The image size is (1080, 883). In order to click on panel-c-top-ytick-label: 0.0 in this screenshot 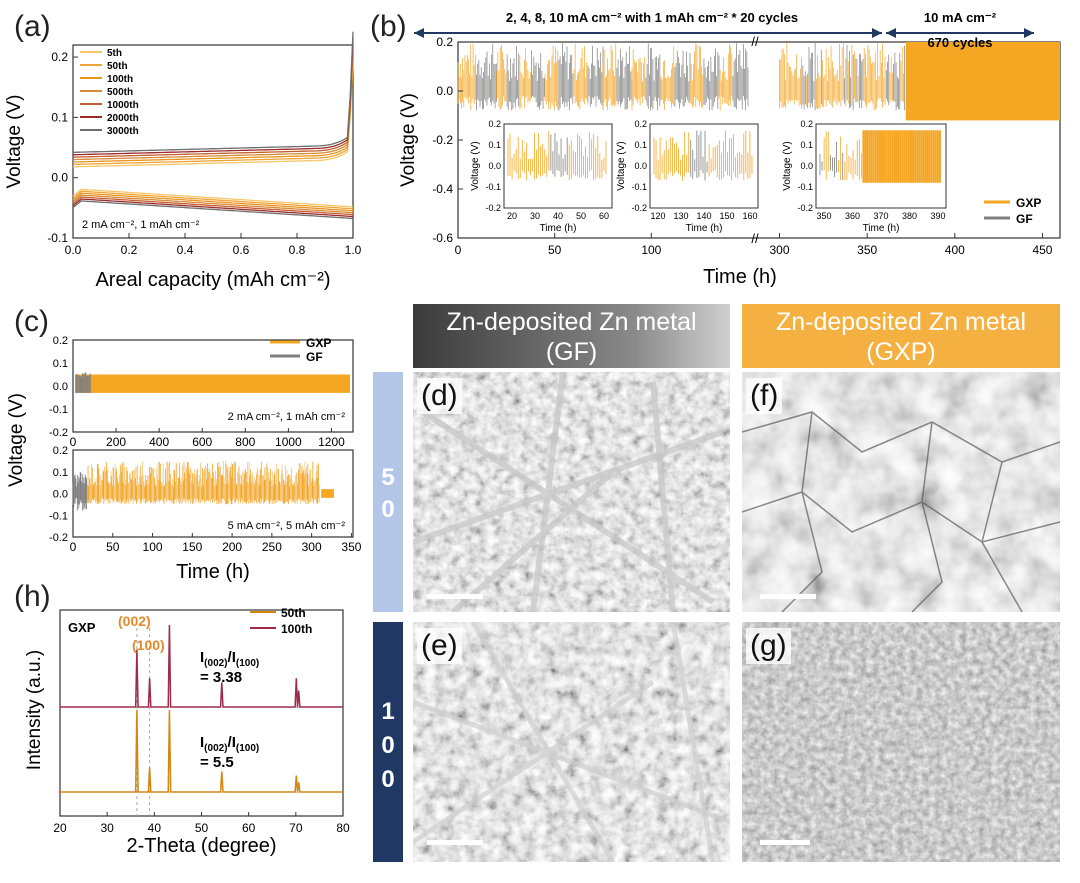, I will do `click(60, 387)`.